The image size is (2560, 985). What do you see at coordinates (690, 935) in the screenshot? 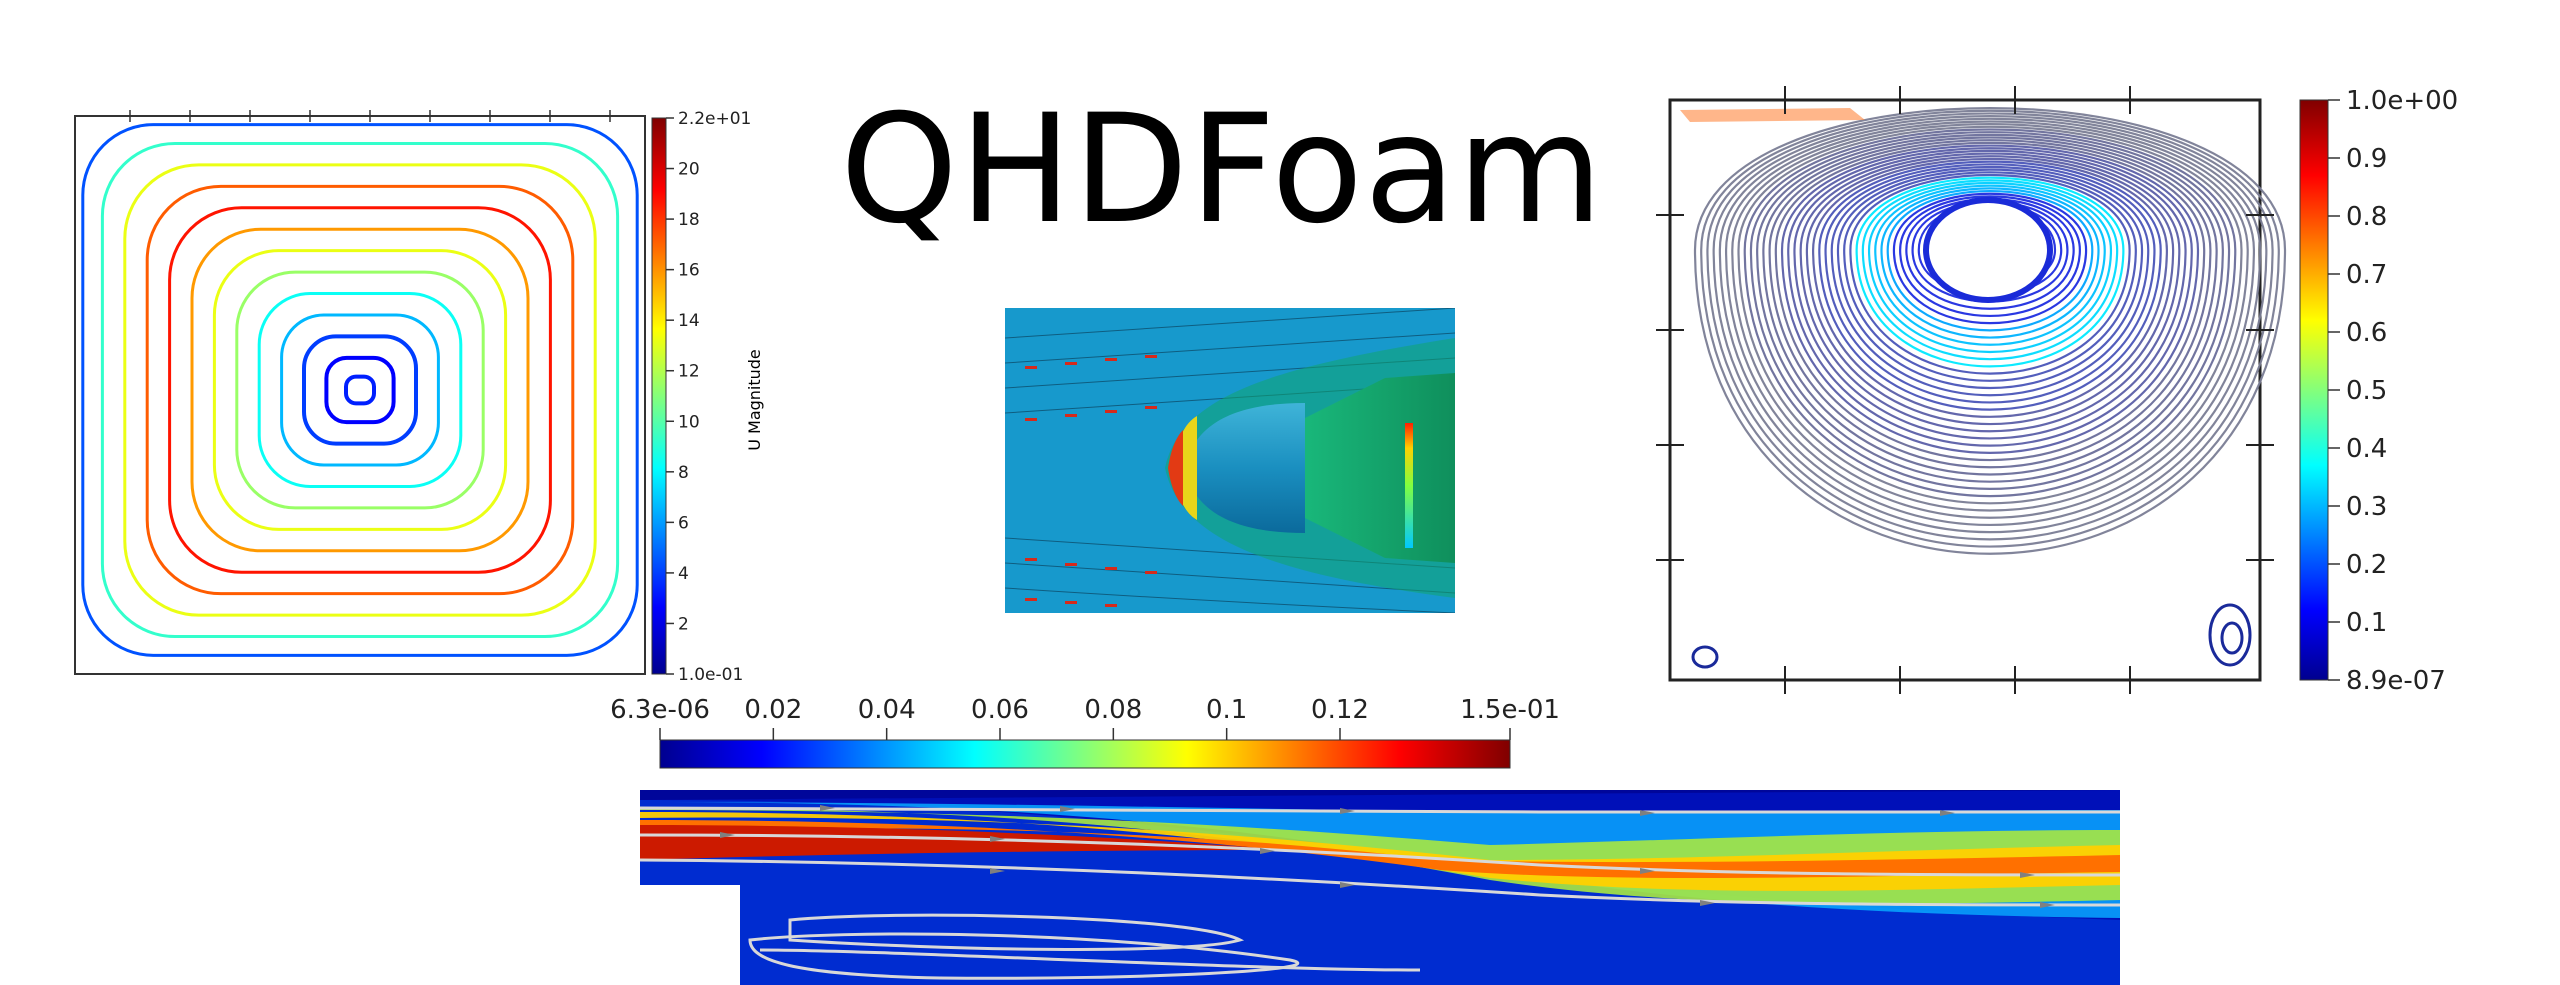
I see `step-block` at bounding box center [690, 935].